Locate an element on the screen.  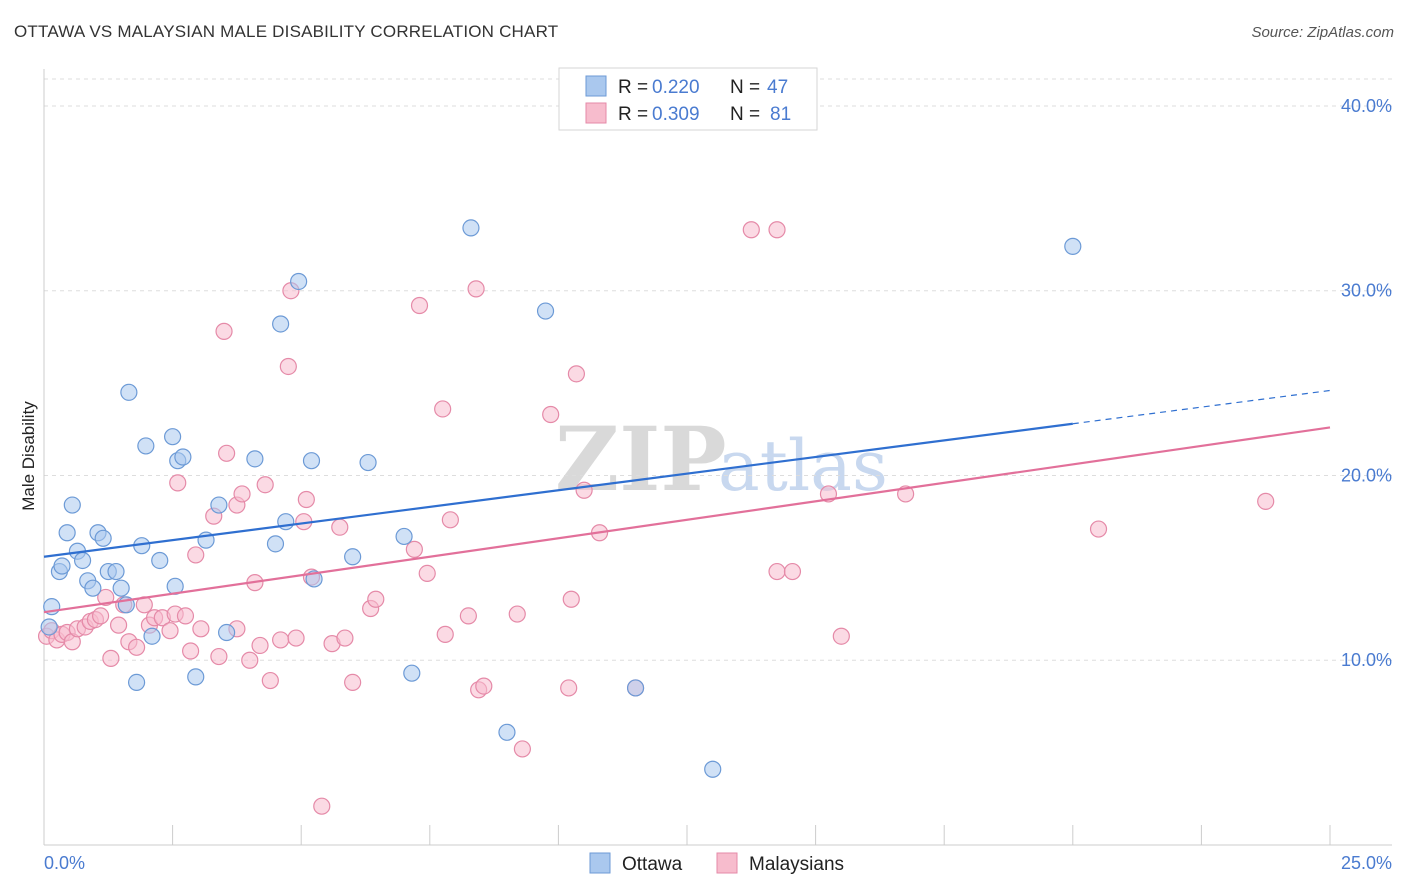
trend-line-ottawa is located at coordinates (558, 490).